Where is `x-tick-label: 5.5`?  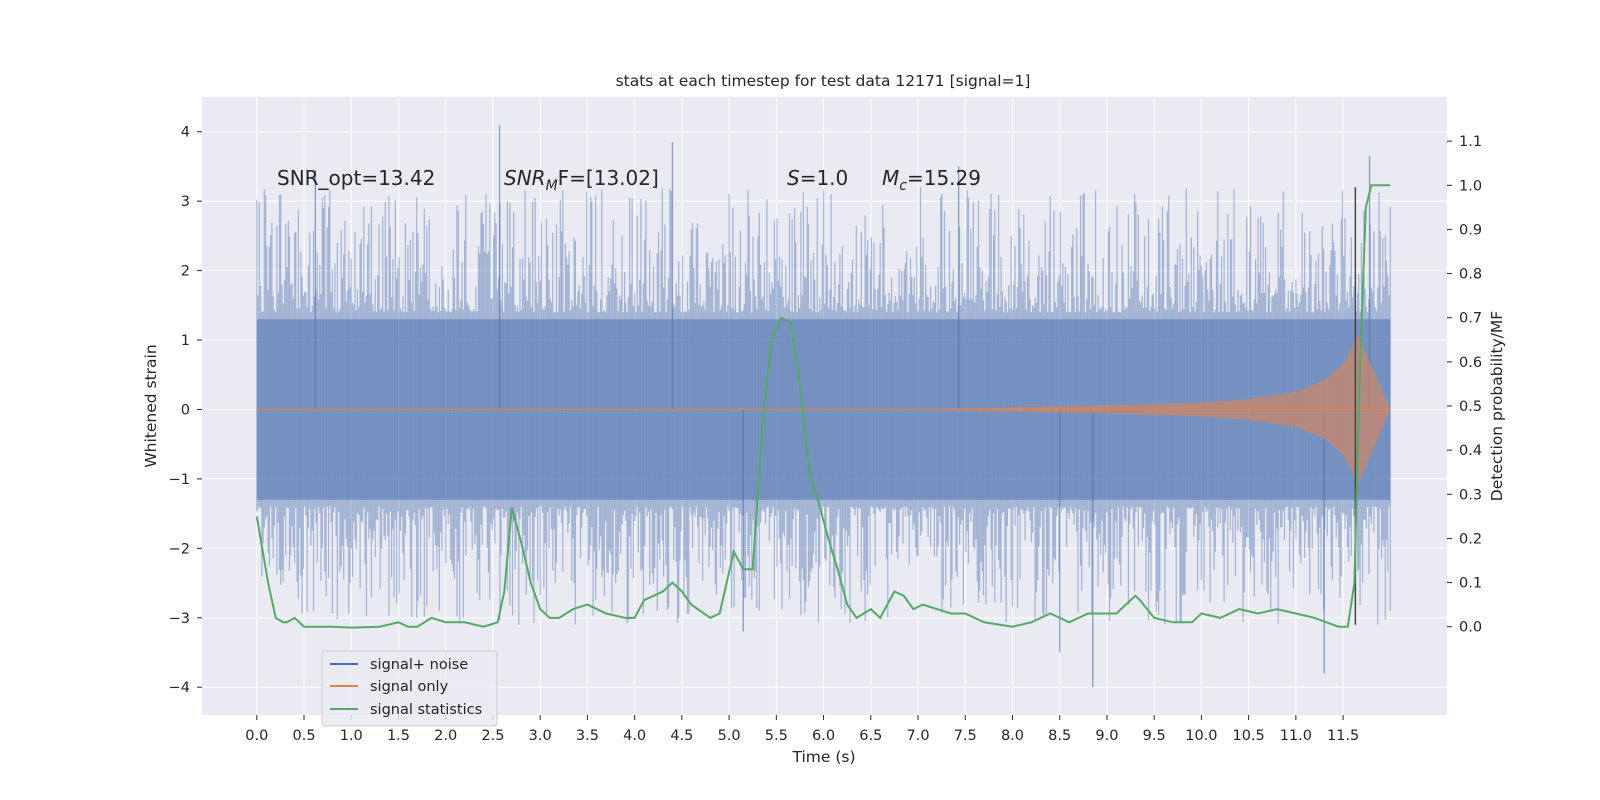
x-tick-label: 5.5 is located at coordinates (776, 736).